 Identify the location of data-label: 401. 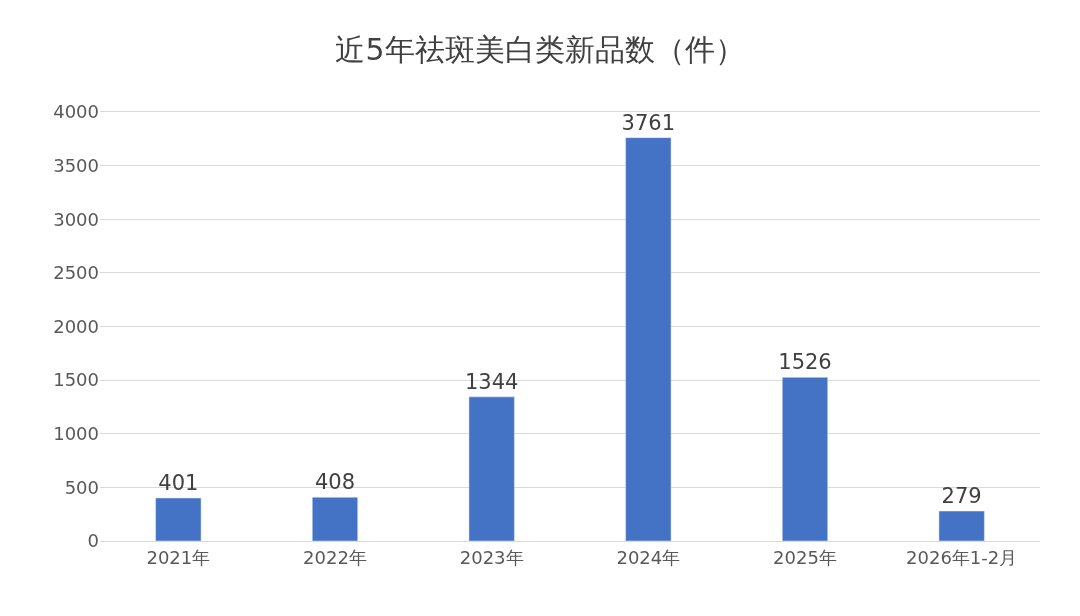
(178, 482).